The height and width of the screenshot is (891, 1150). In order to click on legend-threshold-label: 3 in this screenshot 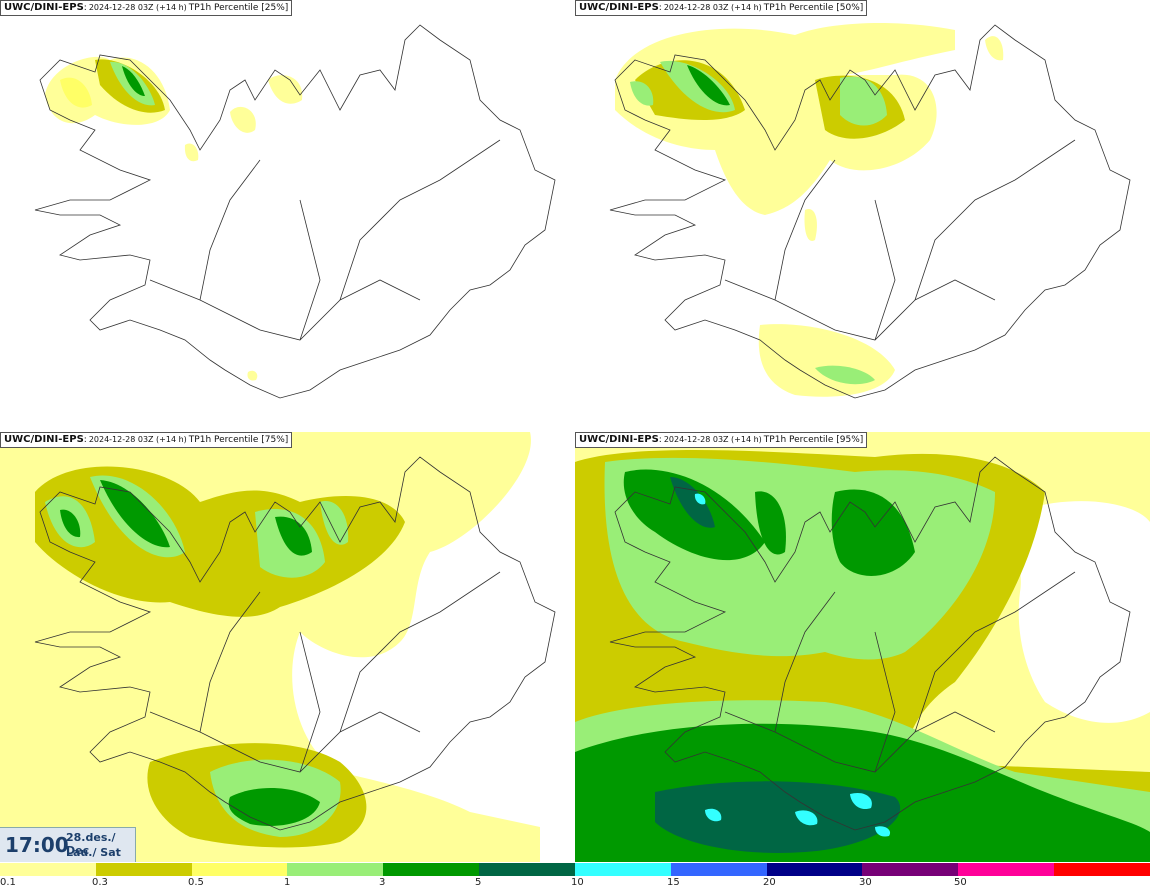, I will do `click(382, 882)`.